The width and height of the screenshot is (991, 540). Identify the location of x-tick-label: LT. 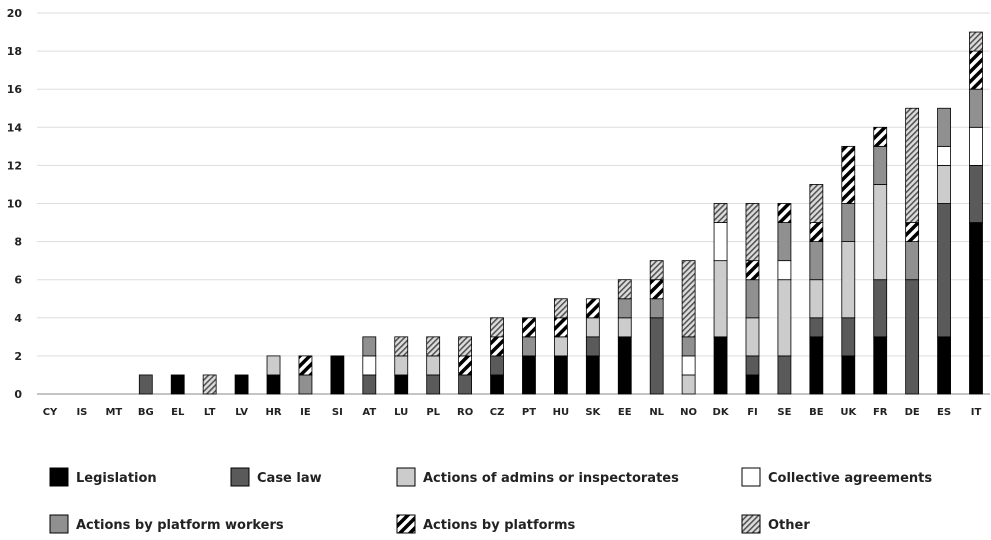
(210, 412).